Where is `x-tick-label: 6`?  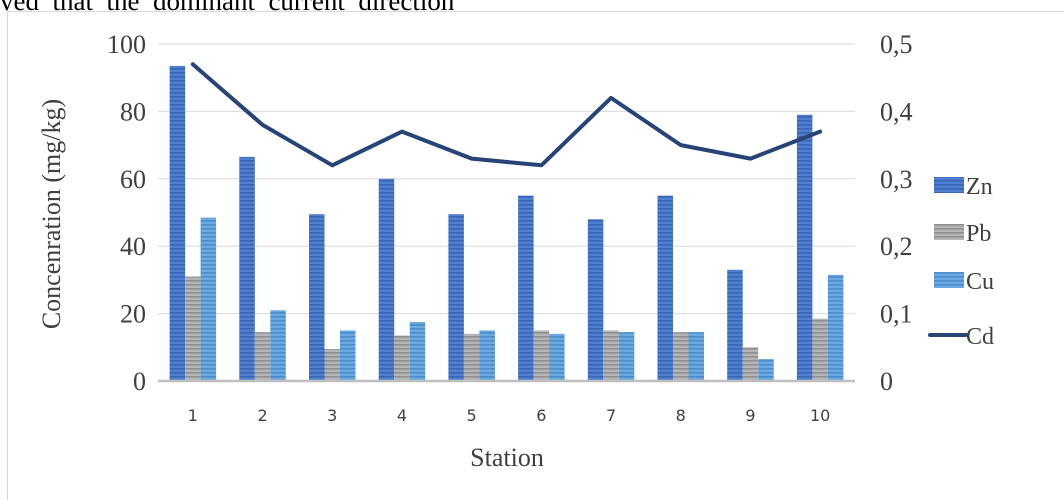
x-tick-label: 6 is located at coordinates (541, 415).